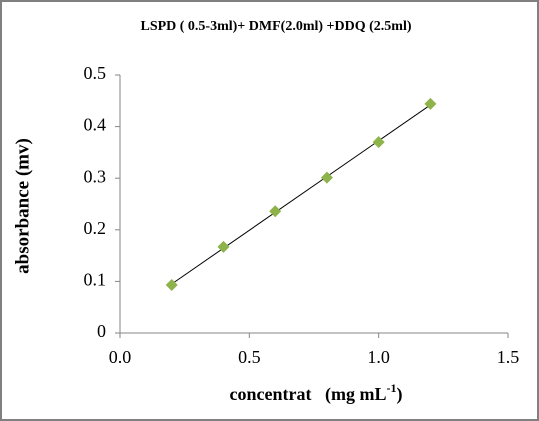  Describe the element at coordinates (95, 280) in the screenshot. I see `y-tick-label: 0.1` at that location.